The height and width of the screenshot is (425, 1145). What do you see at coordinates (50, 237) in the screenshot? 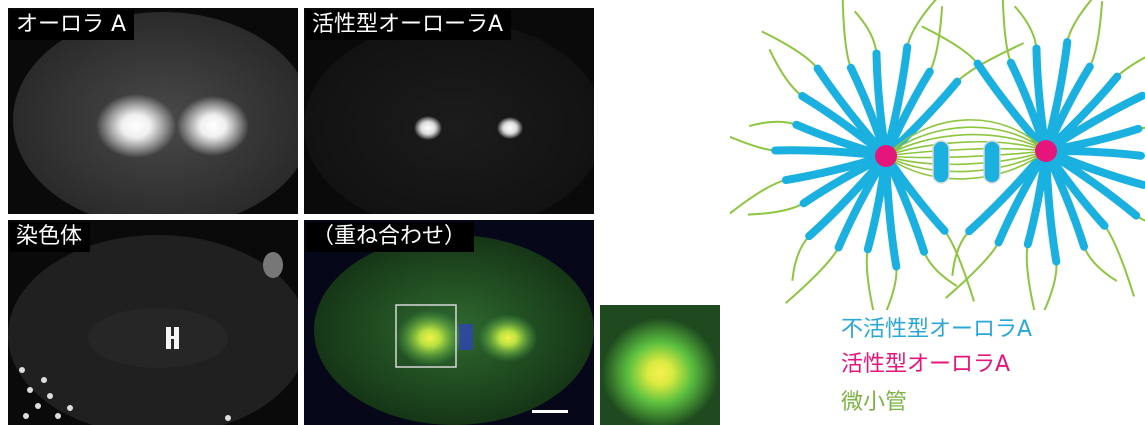
I see `chromosome-label: 染色体` at bounding box center [50, 237].